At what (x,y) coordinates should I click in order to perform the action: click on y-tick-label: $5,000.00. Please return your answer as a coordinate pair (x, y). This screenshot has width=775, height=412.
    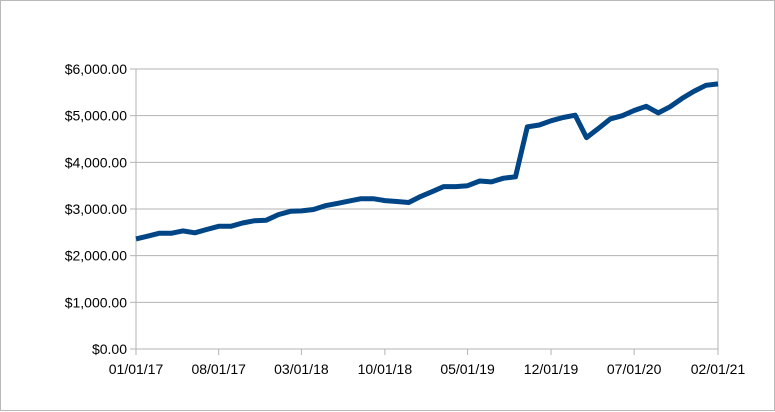
    Looking at the image, I should click on (96, 116).